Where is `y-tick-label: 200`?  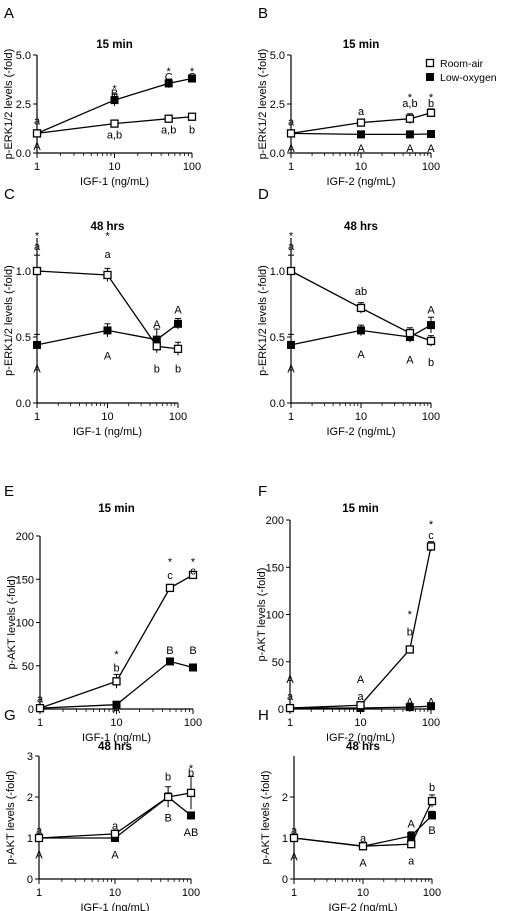 y-tick-label: 200 is located at coordinates (275, 521).